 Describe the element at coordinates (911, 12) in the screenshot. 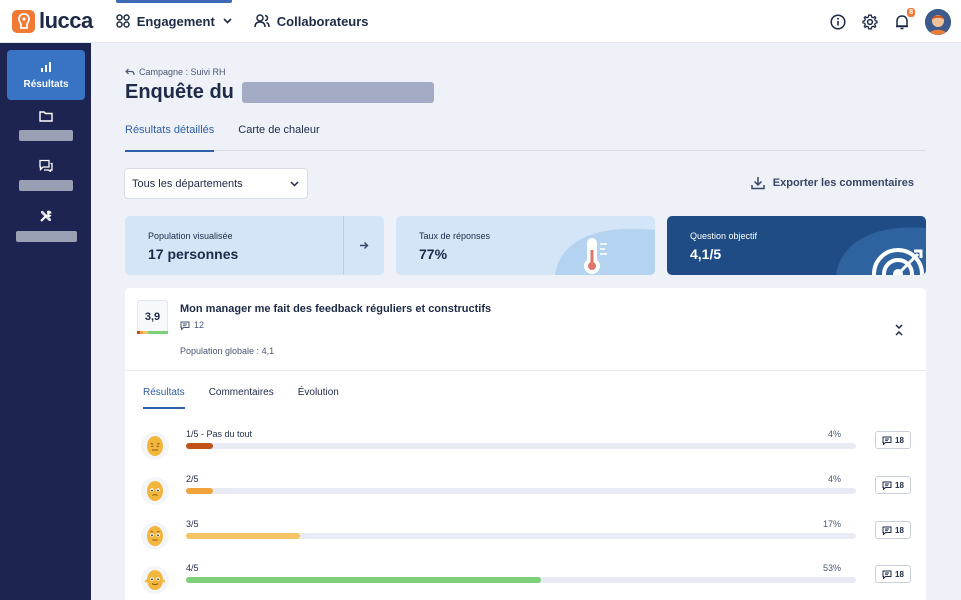

I see `notification-badge: 8` at that location.